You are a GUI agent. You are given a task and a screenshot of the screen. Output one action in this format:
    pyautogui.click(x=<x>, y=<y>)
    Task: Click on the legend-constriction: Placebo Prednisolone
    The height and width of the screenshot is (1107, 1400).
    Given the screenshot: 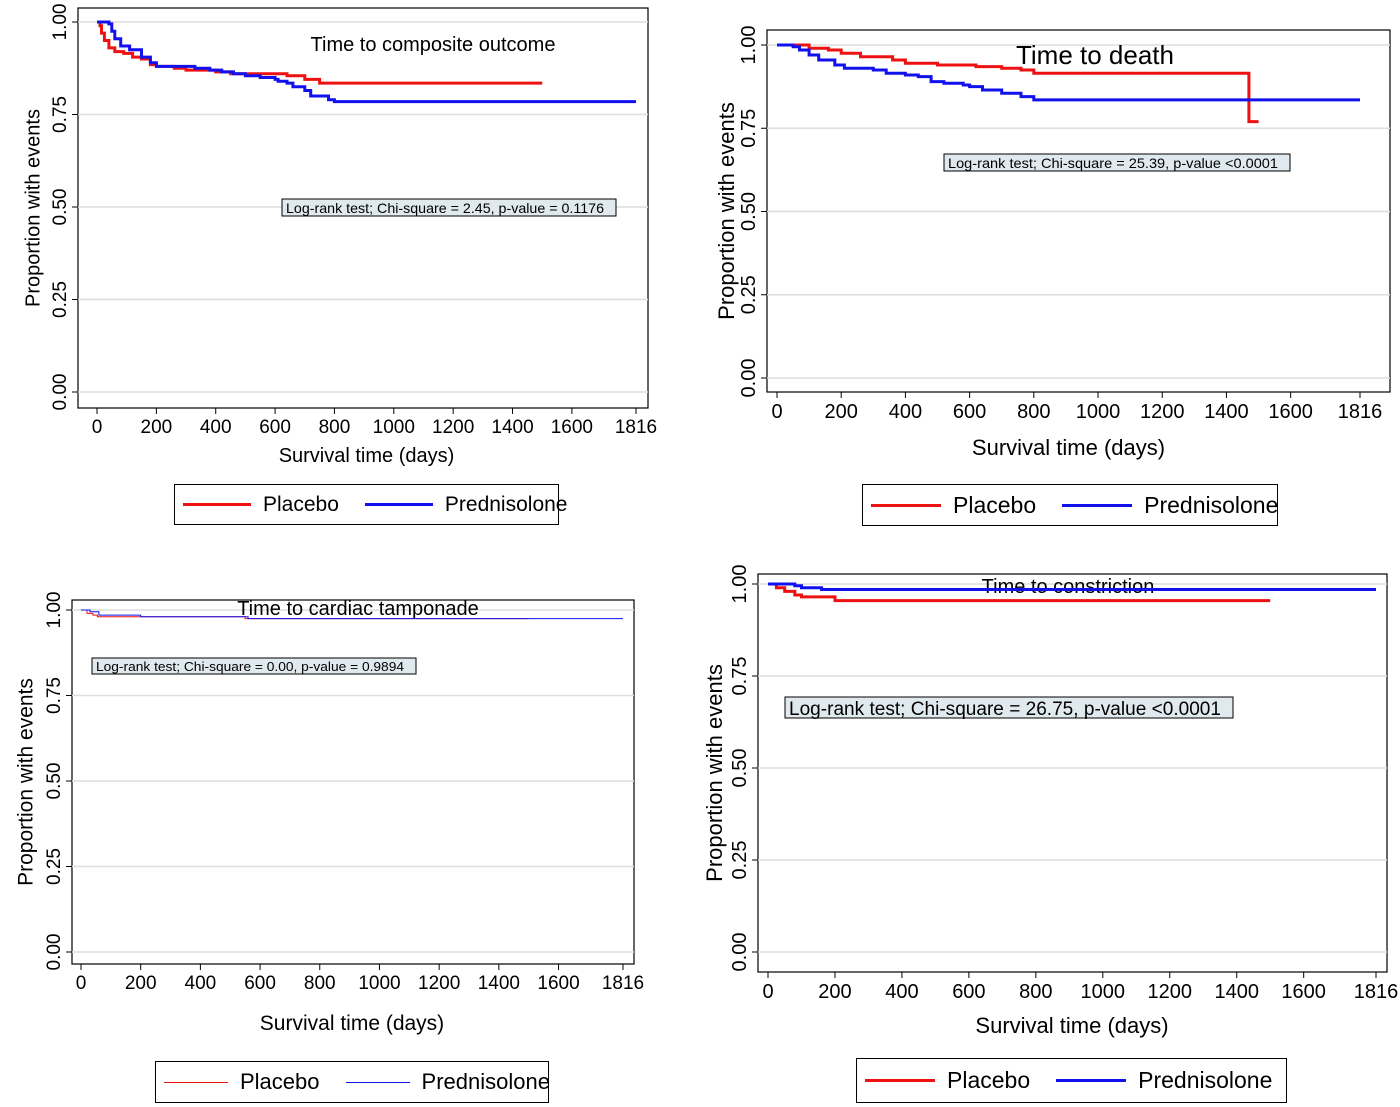 What is the action you would take?
    pyautogui.click(x=1071, y=1080)
    